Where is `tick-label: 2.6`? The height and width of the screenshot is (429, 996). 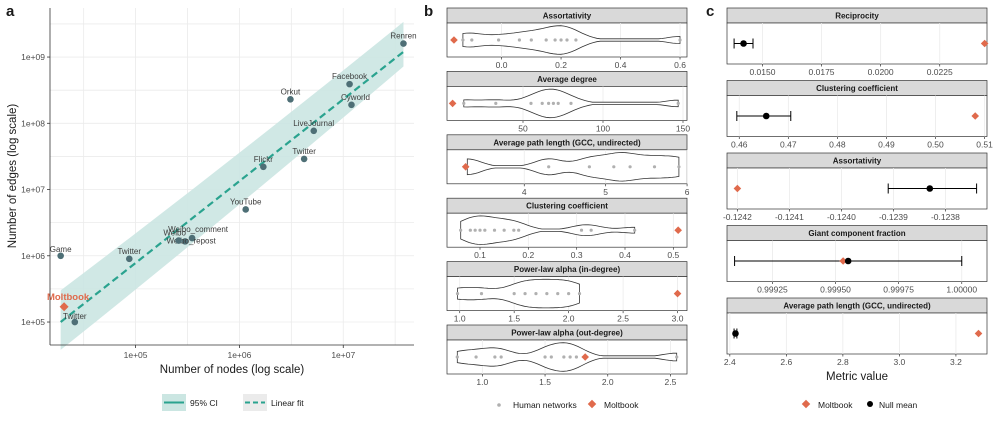 tick-label: 2.6 is located at coordinates (786, 362).